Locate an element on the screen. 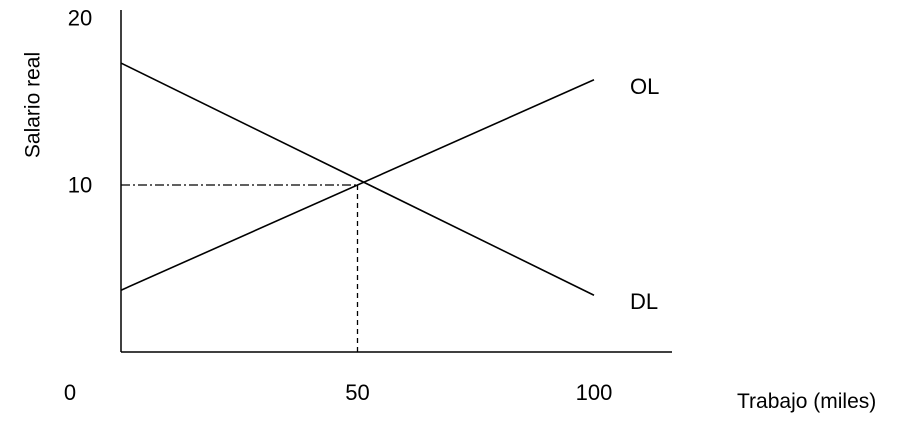 Image resolution: width=917 pixels, height=422 pixels. y-tick-label: 20 is located at coordinates (80, 18).